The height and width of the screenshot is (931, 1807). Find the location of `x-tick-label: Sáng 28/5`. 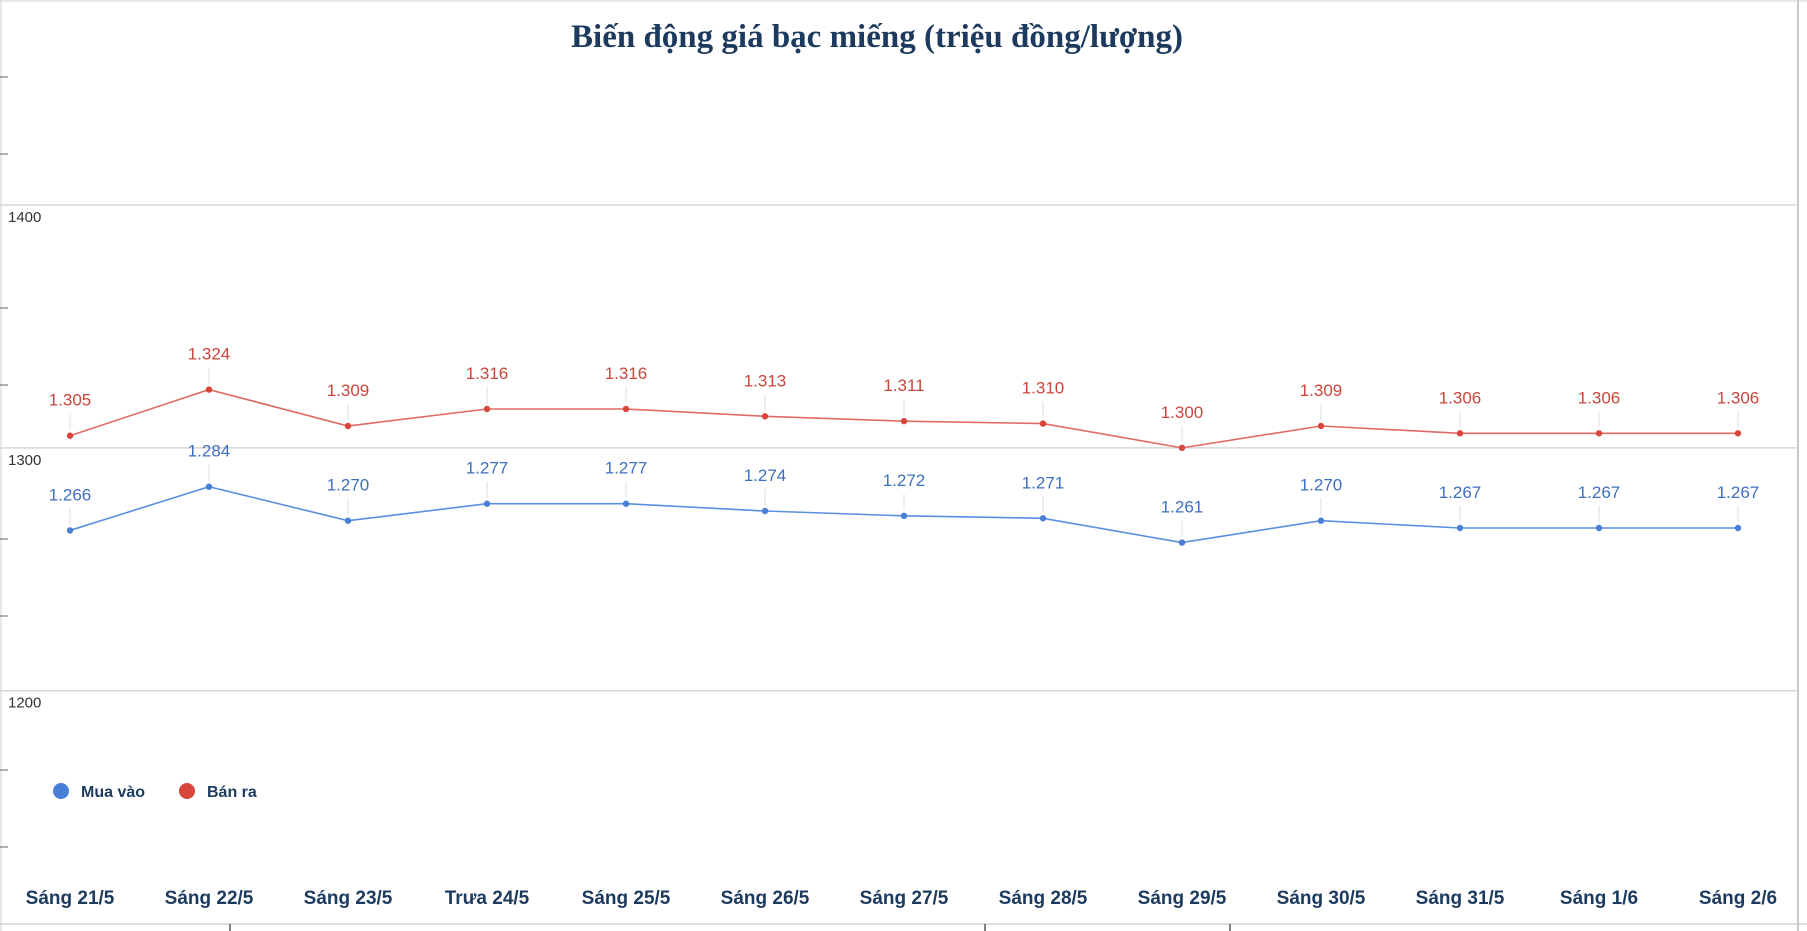

x-tick-label: Sáng 28/5 is located at coordinates (1043, 898).